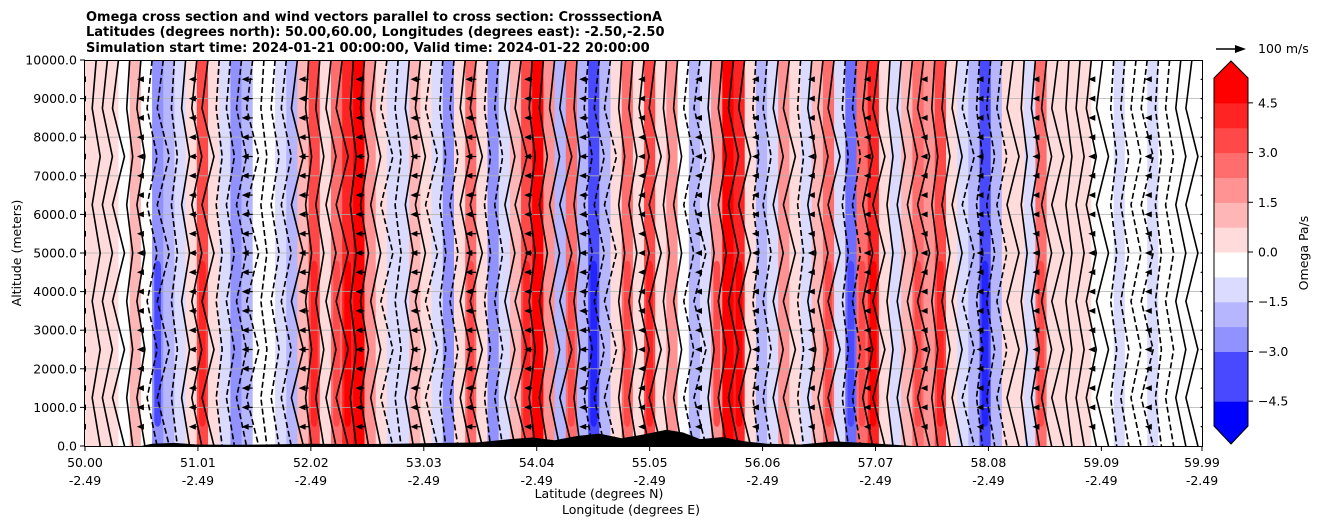 The image size is (1320, 530). I want to click on colorbar-fill, so click(1231, 252).